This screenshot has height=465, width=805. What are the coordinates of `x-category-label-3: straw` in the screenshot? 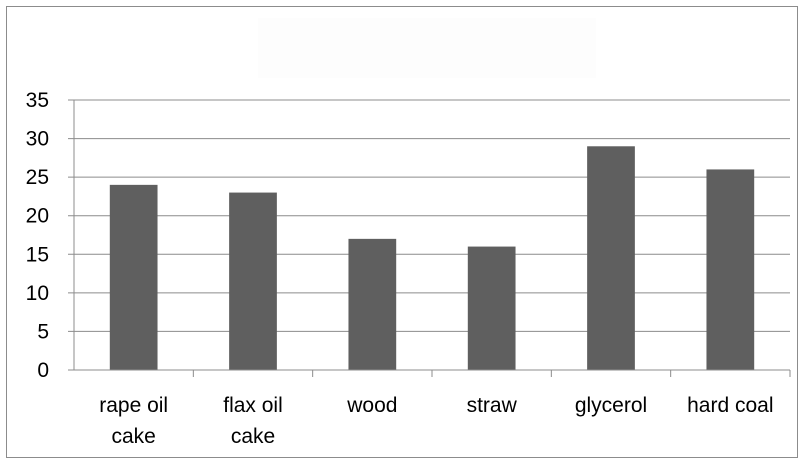 It's located at (492, 405).